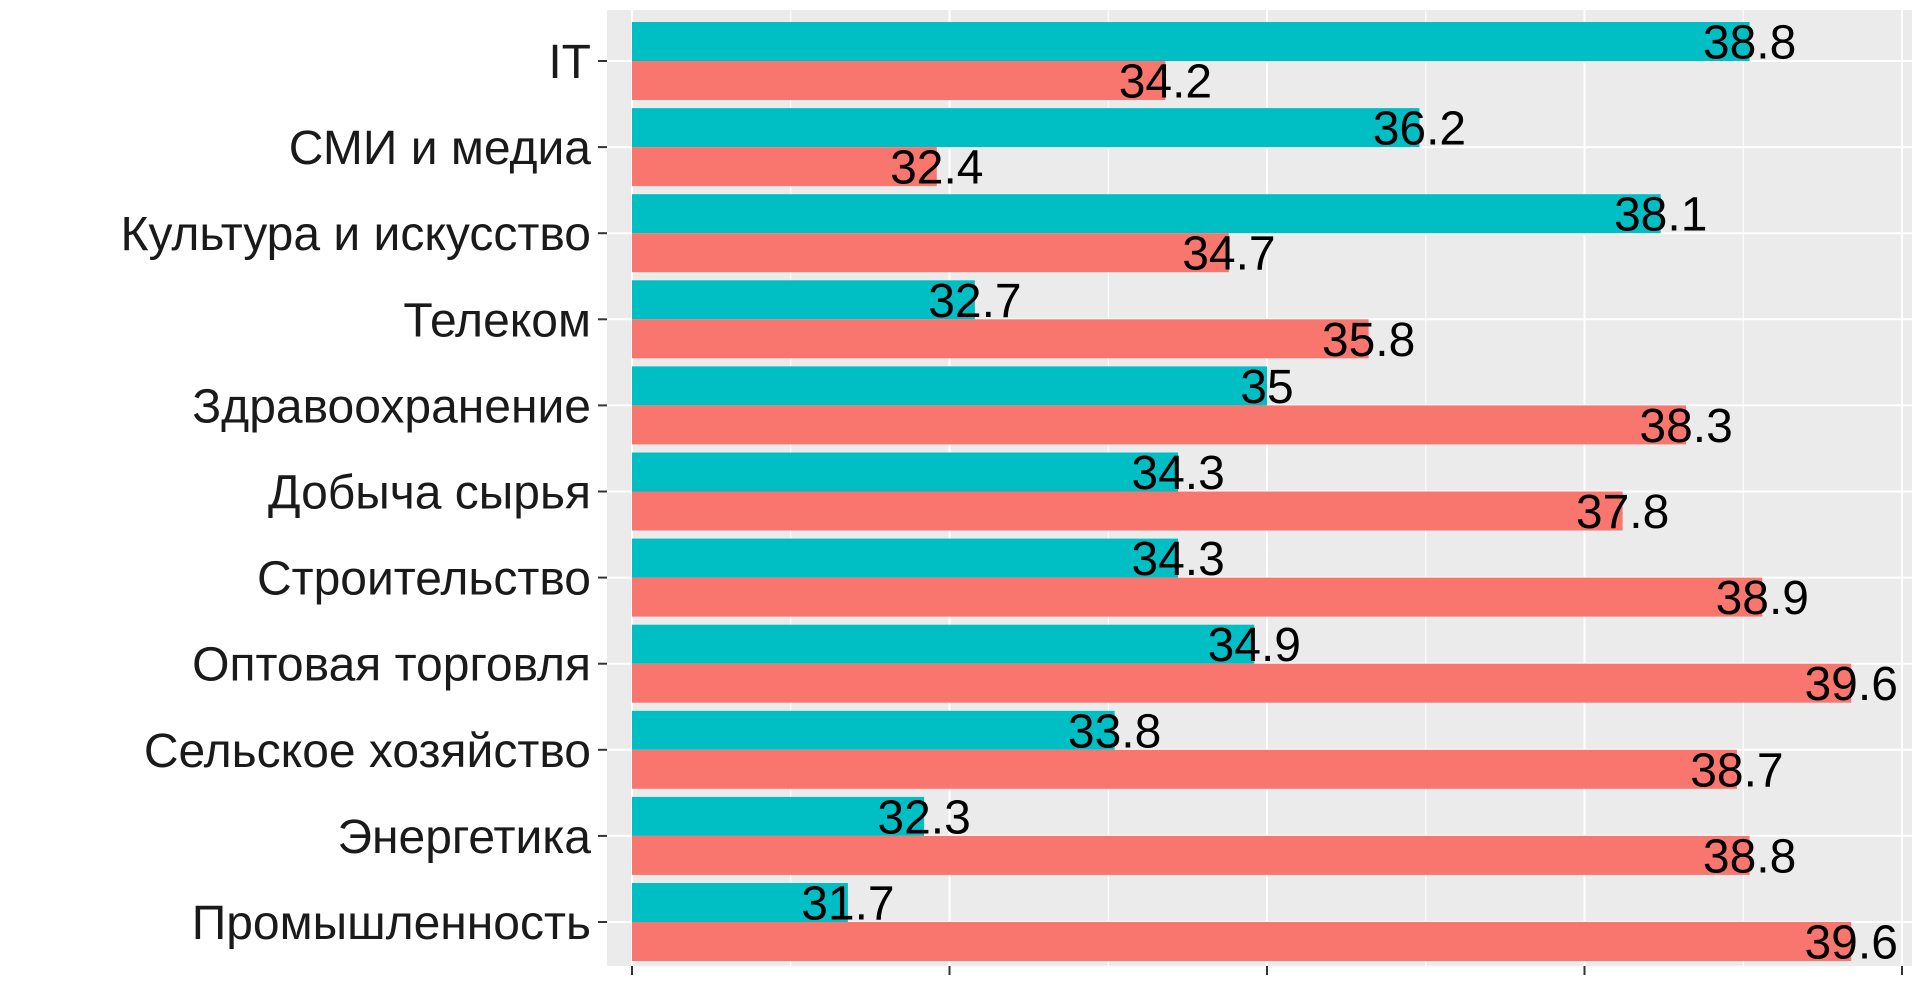 The image size is (1919, 991). Describe the element at coordinates (923, 817) in the screenshot. I see `value-label: 32.3` at that location.